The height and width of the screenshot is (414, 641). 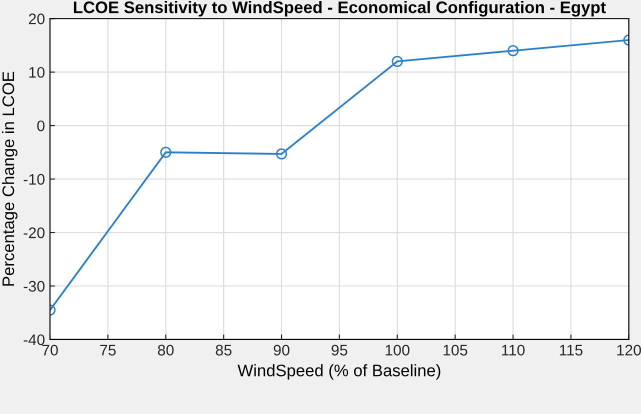 What do you see at coordinates (340, 350) in the screenshot?
I see `x-tick-label: 95` at bounding box center [340, 350].